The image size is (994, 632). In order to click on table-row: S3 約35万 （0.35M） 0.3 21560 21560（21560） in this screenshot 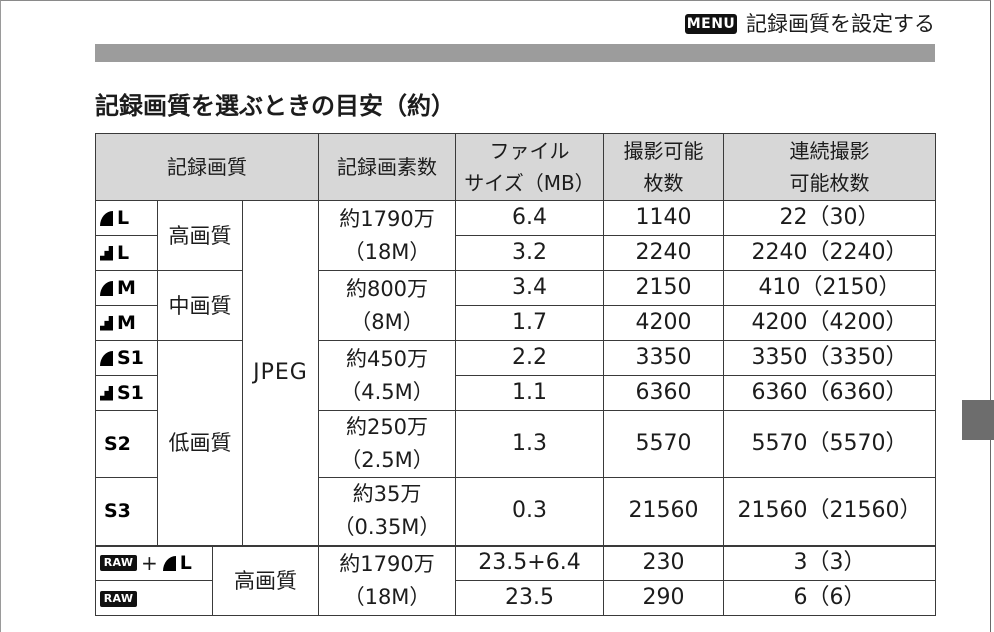, I will do `click(515, 511)`.